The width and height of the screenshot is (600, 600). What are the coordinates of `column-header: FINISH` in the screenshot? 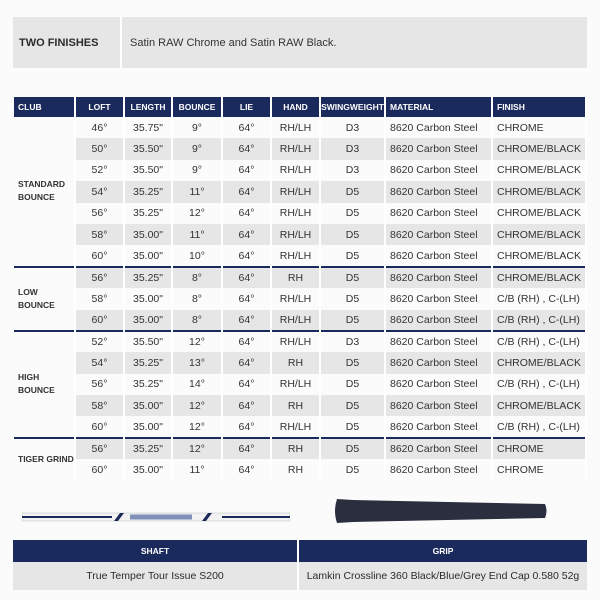 It's located at (539, 107).